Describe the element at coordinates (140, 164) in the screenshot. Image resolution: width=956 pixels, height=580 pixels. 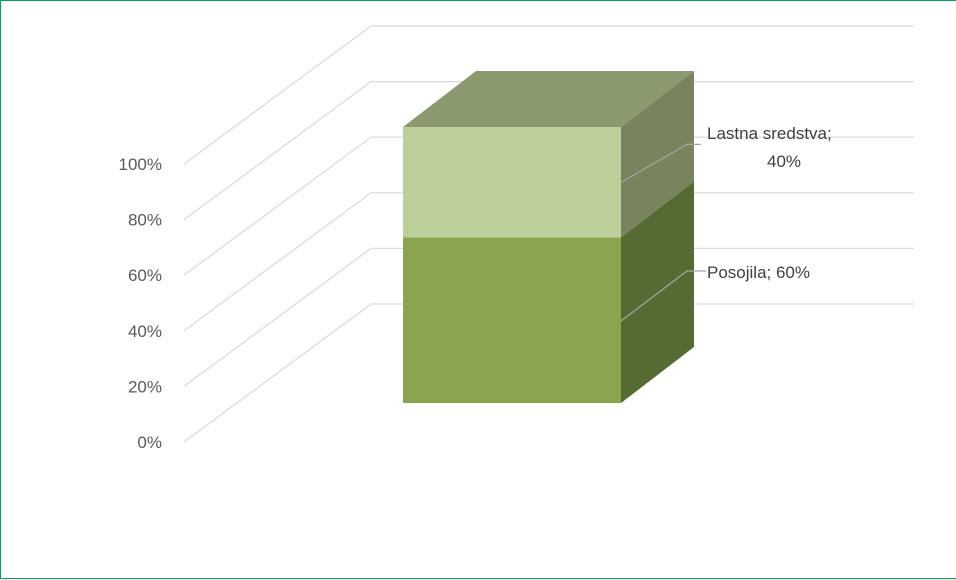
I see `y-tick-label: 100%` at that location.